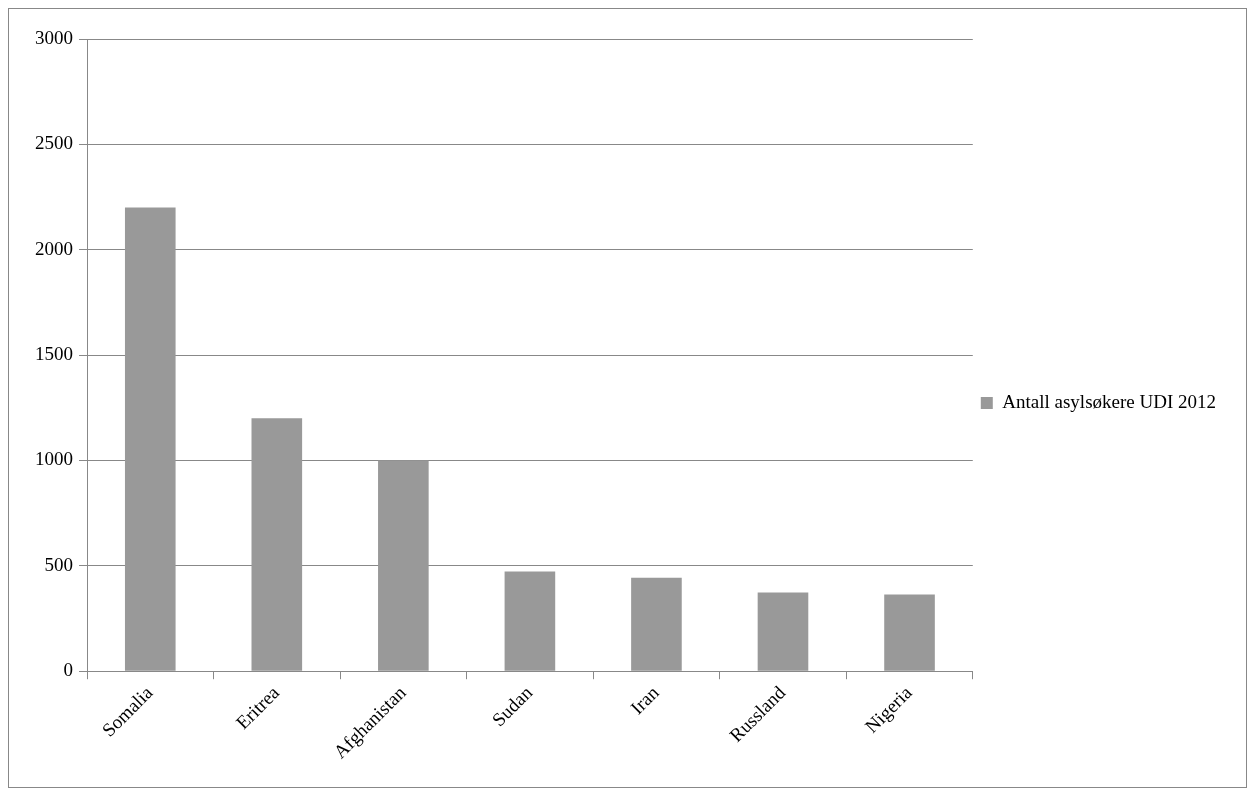 The image size is (1255, 796). I want to click on y-tick-label: 1000, so click(54, 459).